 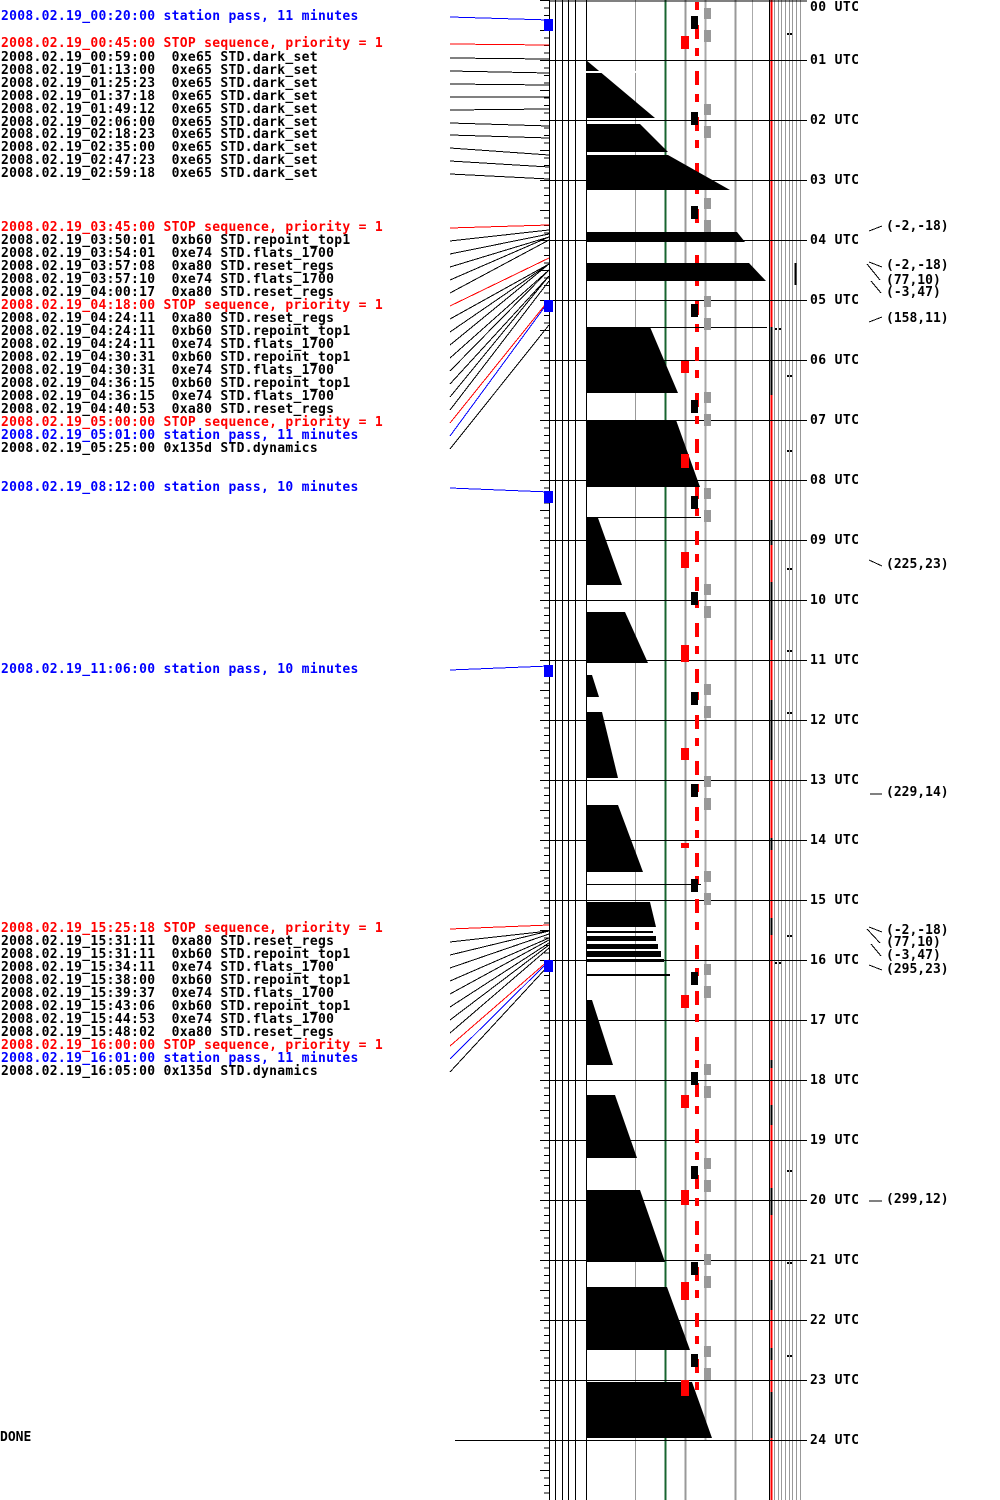 What do you see at coordinates (168, 967) in the screenshot?
I see `event-row: 2008.02.19_15:34:11 0xe74 STD.flats_1700` at bounding box center [168, 967].